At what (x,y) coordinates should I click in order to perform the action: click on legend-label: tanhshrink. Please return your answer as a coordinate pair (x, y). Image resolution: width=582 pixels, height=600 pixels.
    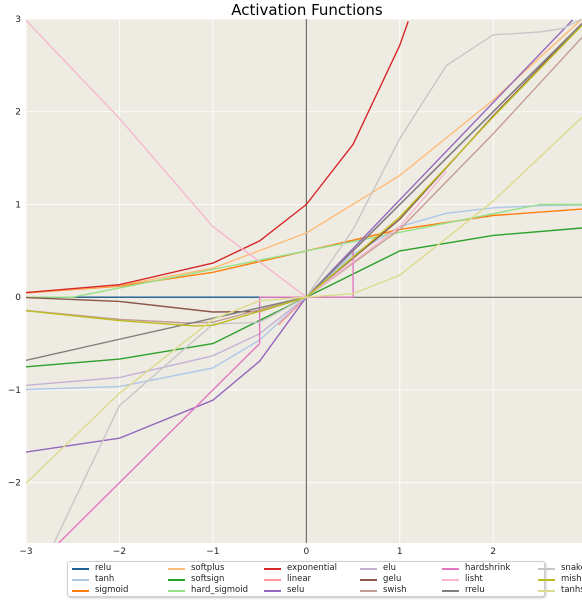
    Looking at the image, I should click on (571, 590).